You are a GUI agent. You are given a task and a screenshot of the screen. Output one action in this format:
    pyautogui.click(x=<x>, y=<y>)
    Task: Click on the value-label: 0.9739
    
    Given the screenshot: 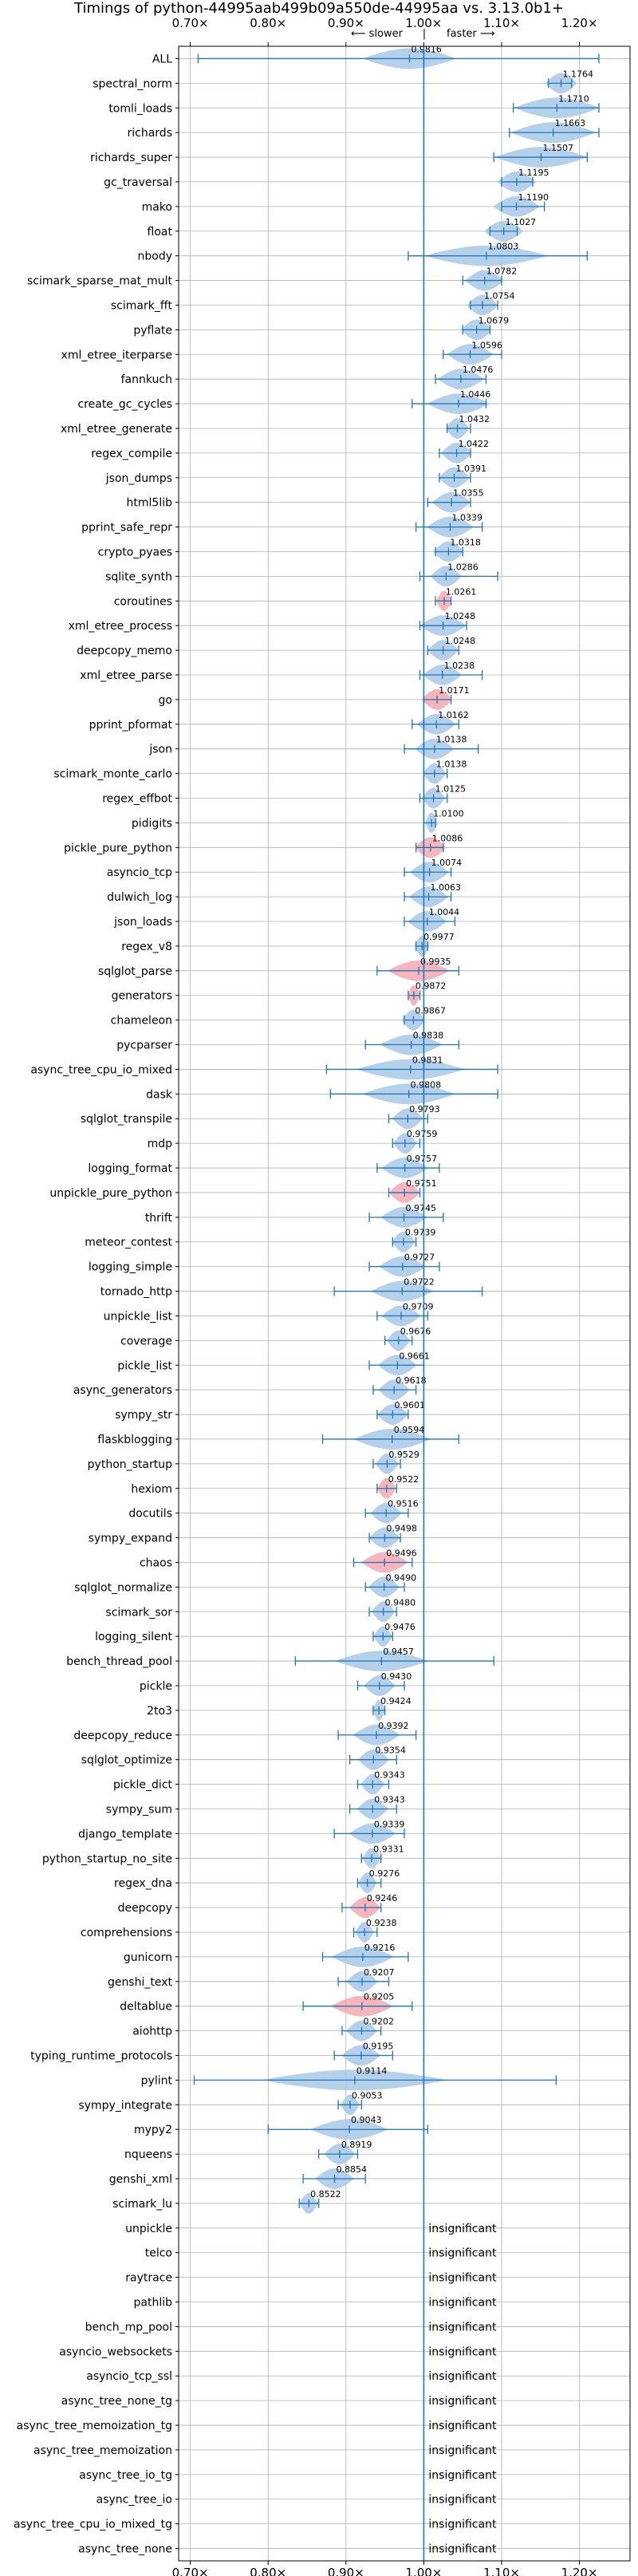 What is the action you would take?
    pyautogui.click(x=420, y=1233)
    